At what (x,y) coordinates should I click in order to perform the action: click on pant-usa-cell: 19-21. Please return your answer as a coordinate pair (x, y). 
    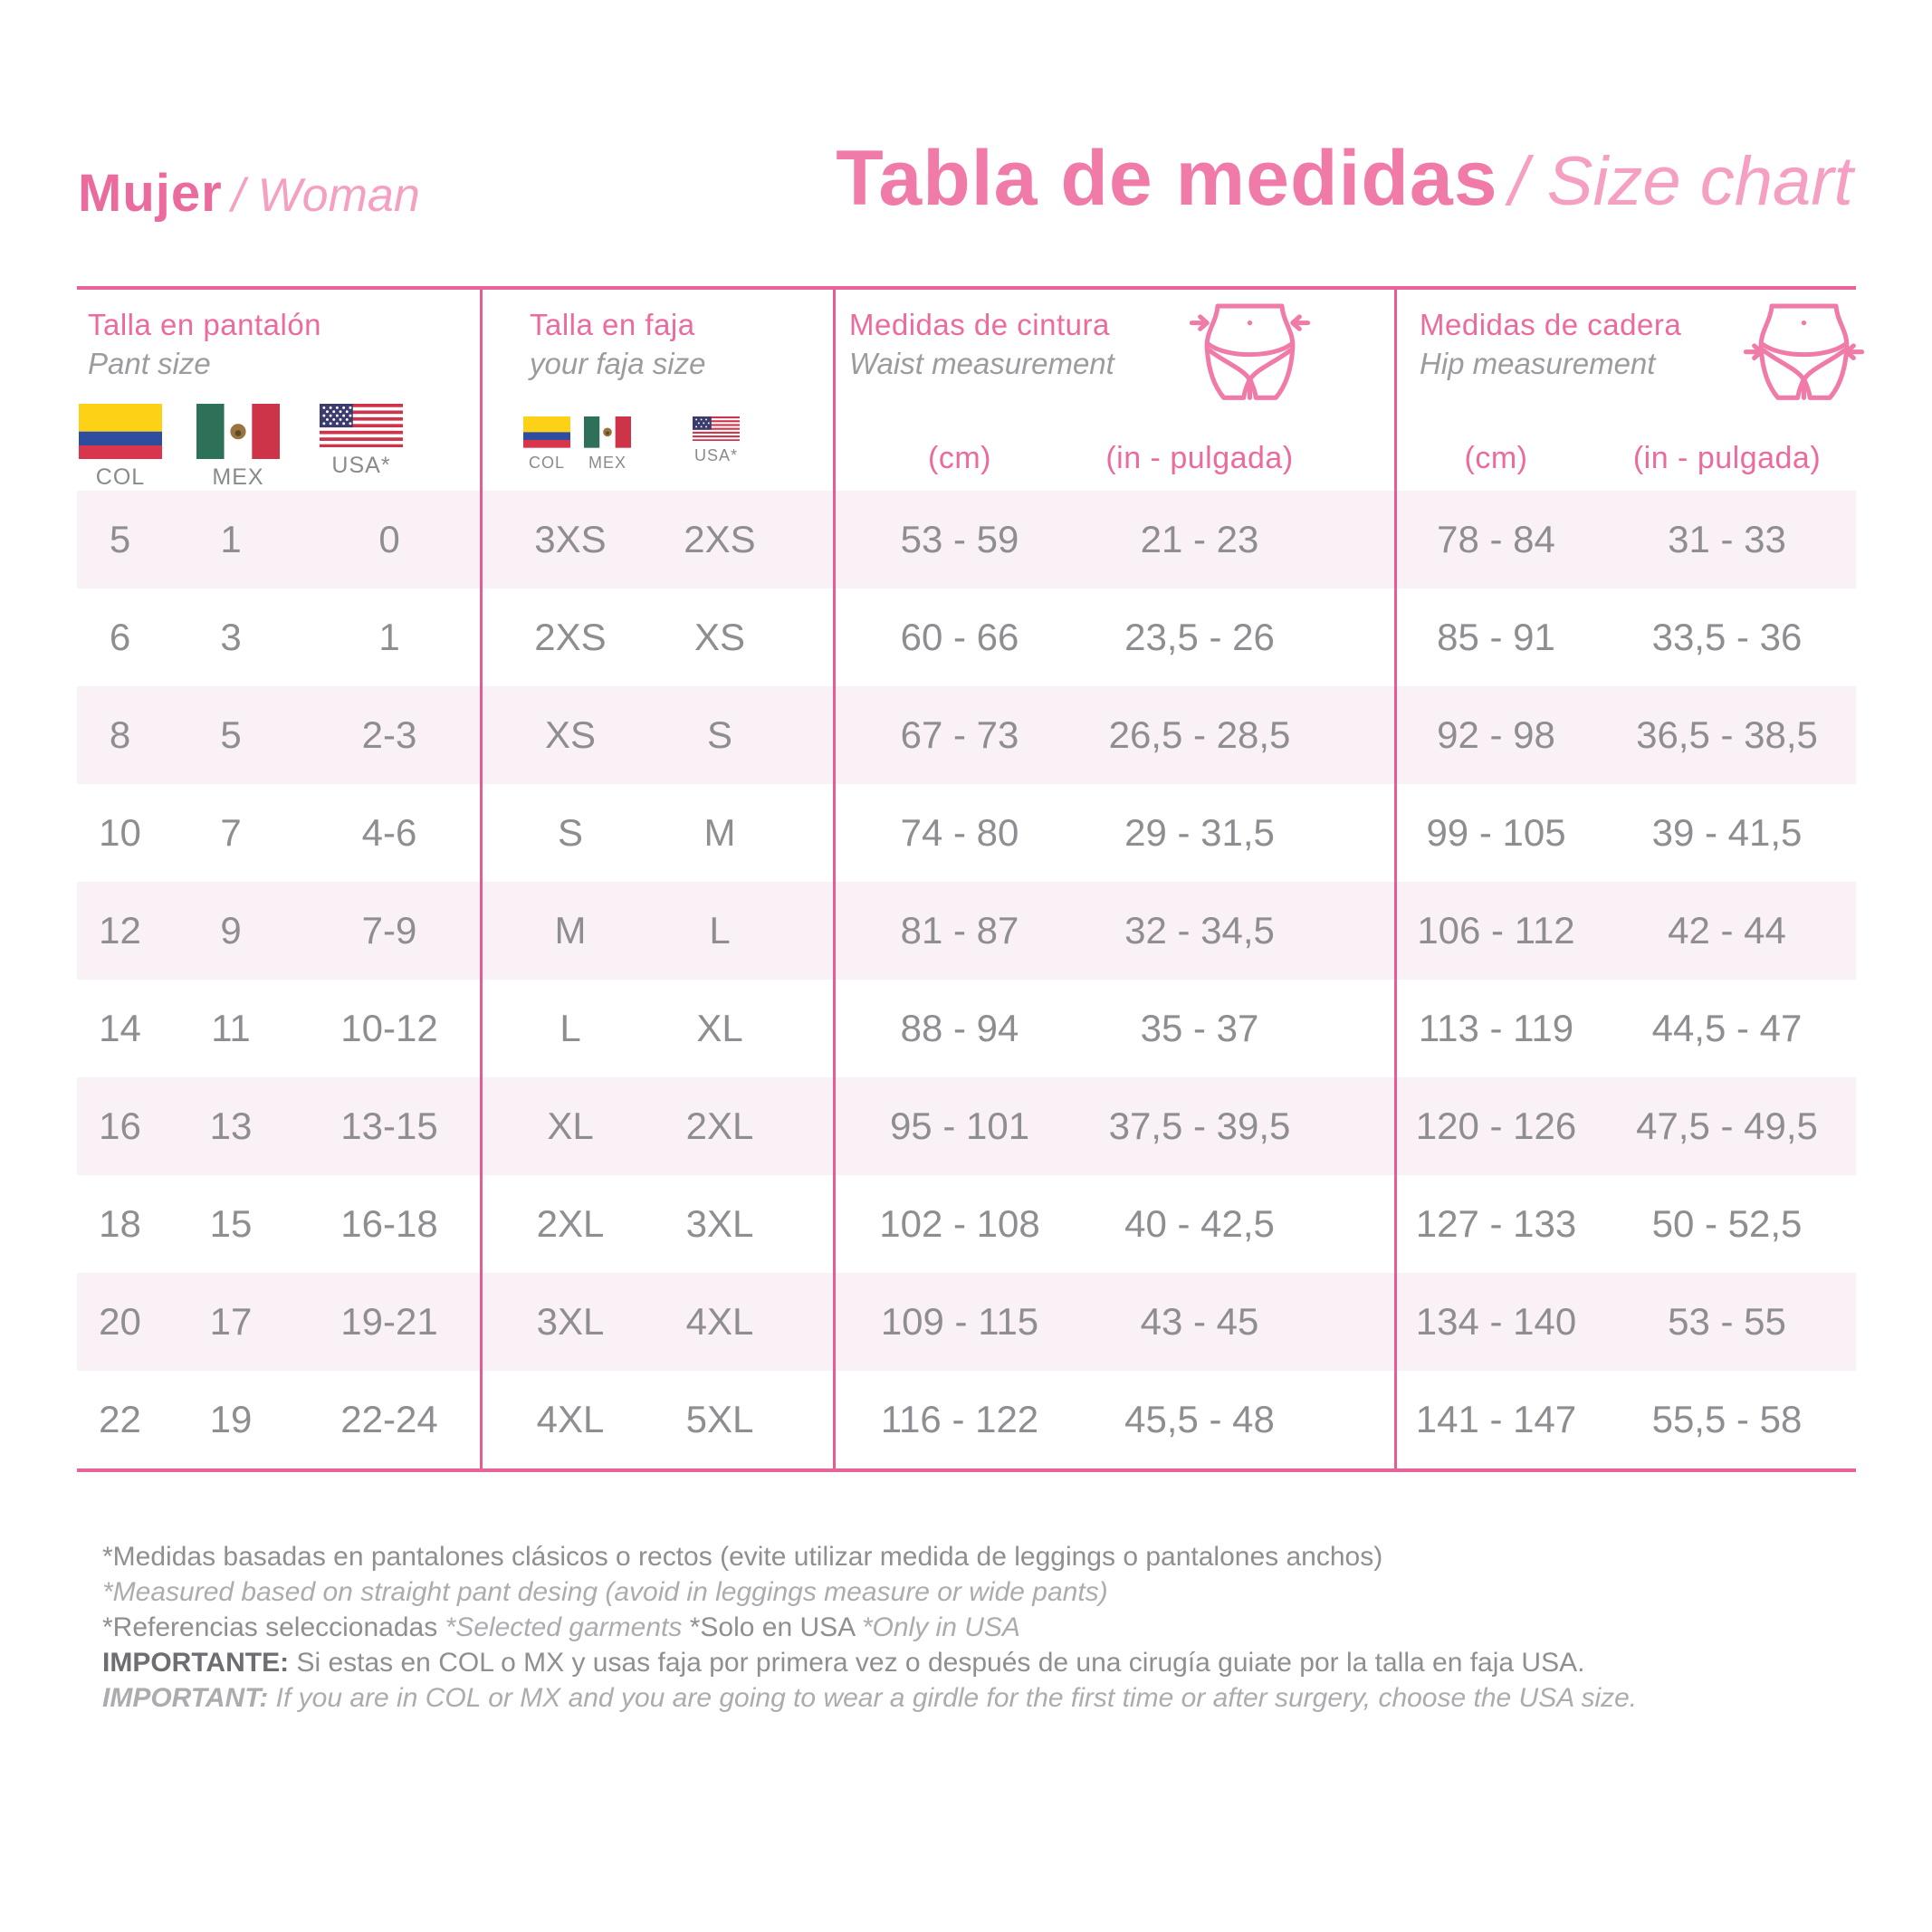
    Looking at the image, I should click on (389, 1321).